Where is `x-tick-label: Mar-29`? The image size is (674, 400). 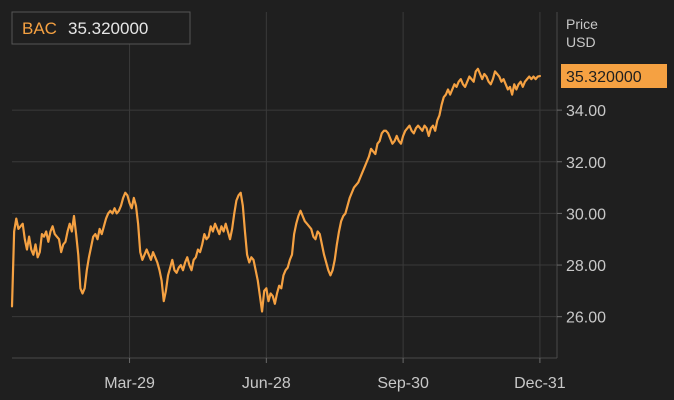 x-tick-label: Mar-29 is located at coordinates (129, 383).